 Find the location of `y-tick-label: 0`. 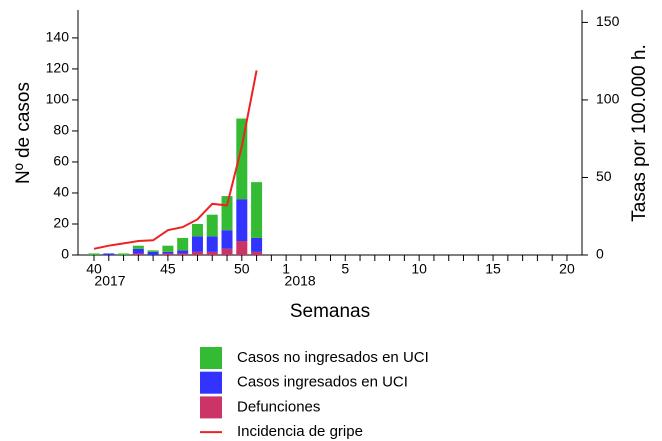

y-tick-label: 0 is located at coordinates (65, 254).